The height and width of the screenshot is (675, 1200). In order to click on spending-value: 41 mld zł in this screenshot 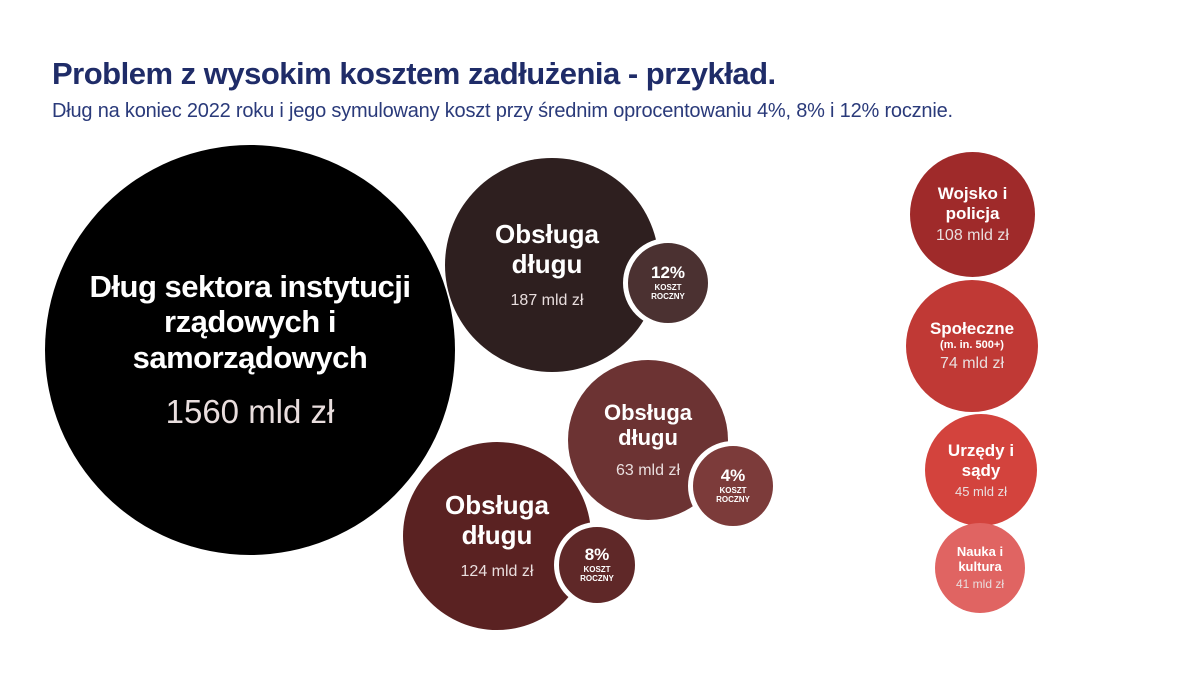, I will do `click(980, 584)`.